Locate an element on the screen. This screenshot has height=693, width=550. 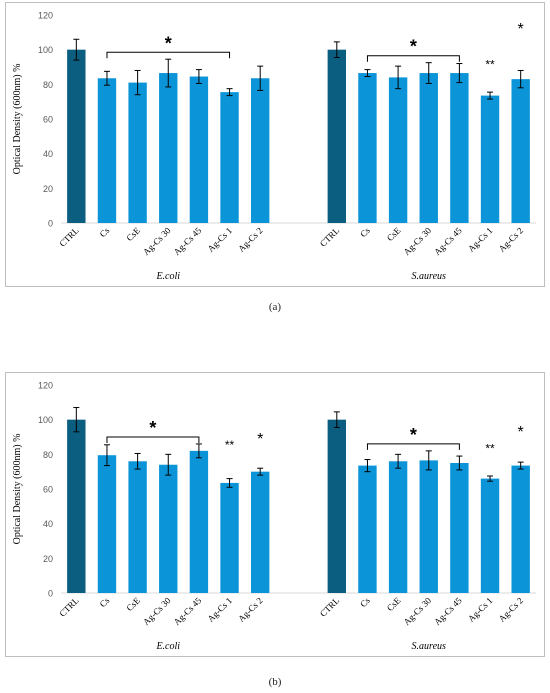
caption-b: (b) is located at coordinates (275, 682).